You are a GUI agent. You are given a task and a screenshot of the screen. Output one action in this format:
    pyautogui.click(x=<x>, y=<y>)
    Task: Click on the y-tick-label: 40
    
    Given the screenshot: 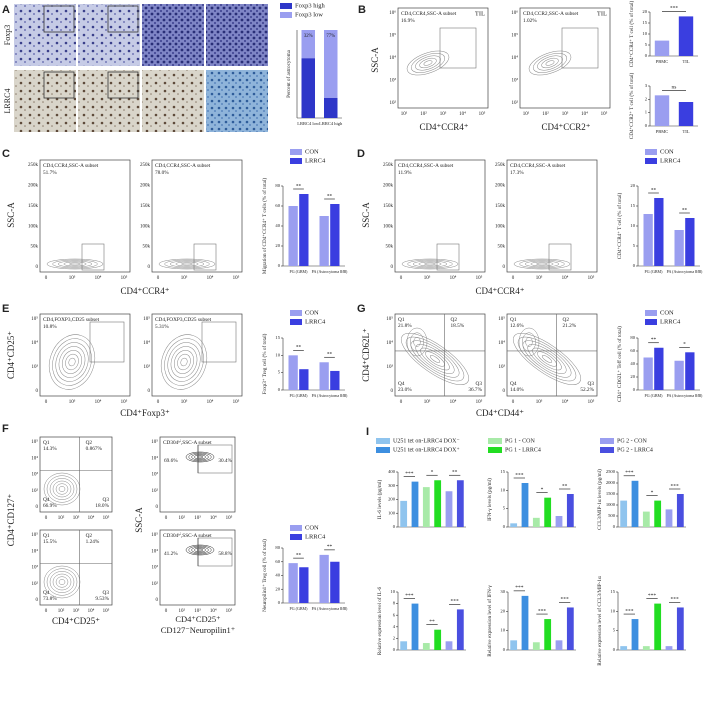 What is the action you would take?
    pyautogui.click(x=277, y=575)
    